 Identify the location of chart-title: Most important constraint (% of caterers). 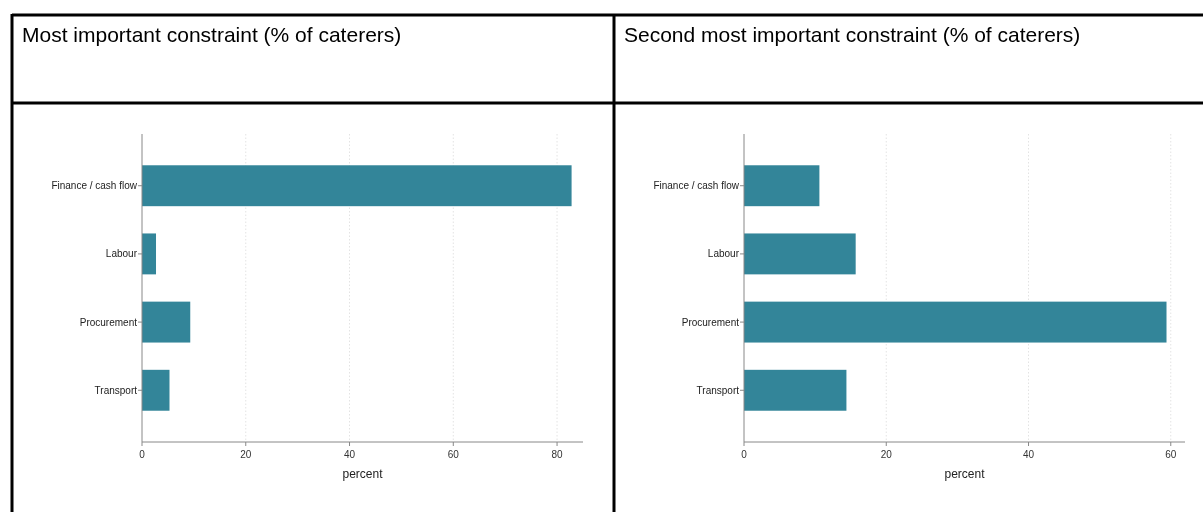
(212, 35).